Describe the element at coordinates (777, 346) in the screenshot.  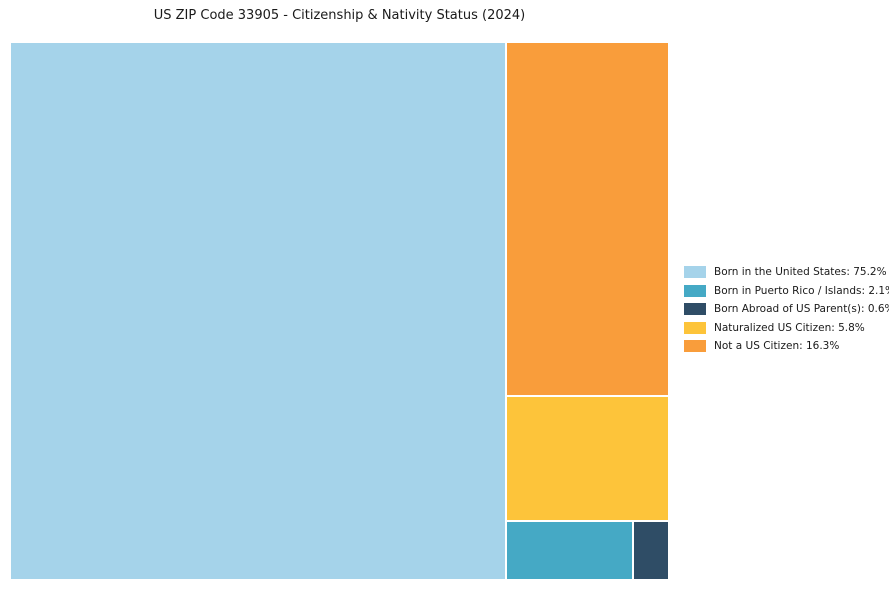
I see `legend-label: Not a US Citizen: 16.3%` at that location.